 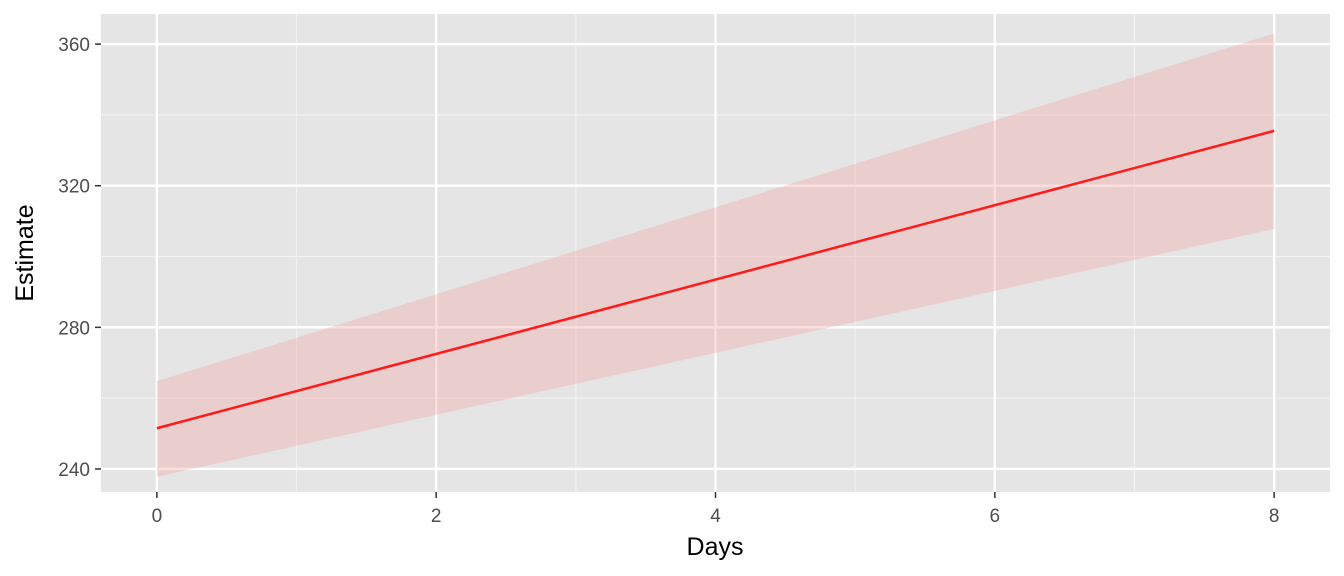 I want to click on y-tick-label: 280, so click(x=74, y=328).